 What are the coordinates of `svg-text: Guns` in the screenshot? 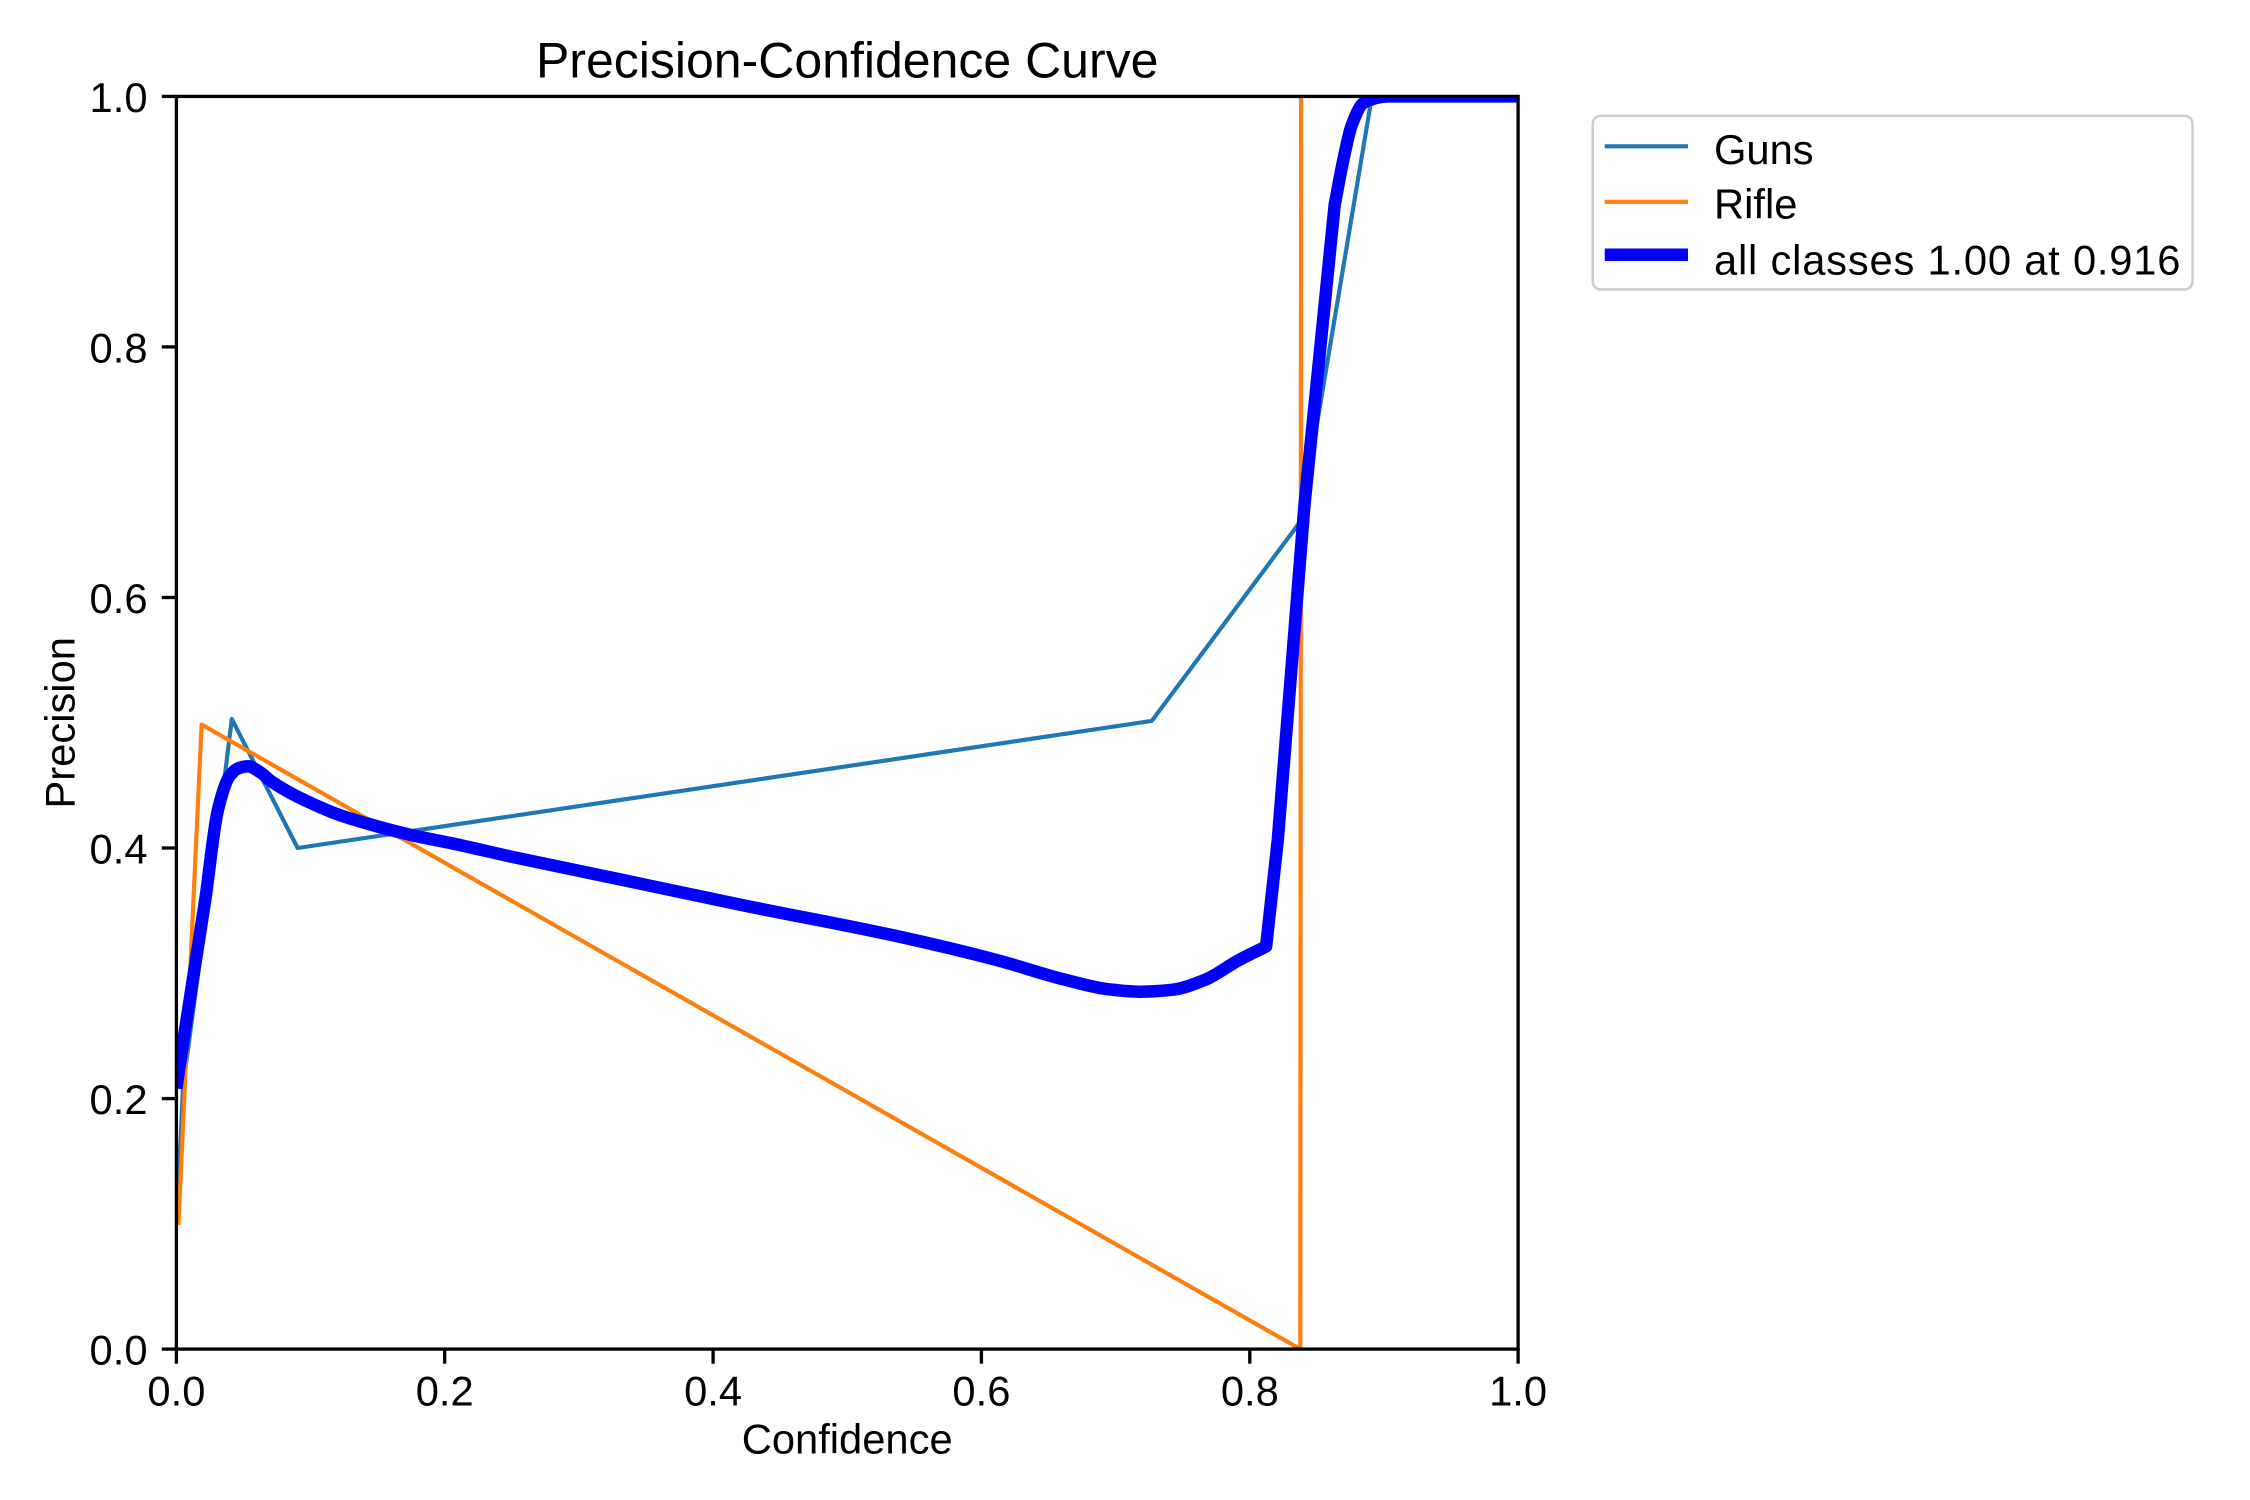 It's located at (1764, 149).